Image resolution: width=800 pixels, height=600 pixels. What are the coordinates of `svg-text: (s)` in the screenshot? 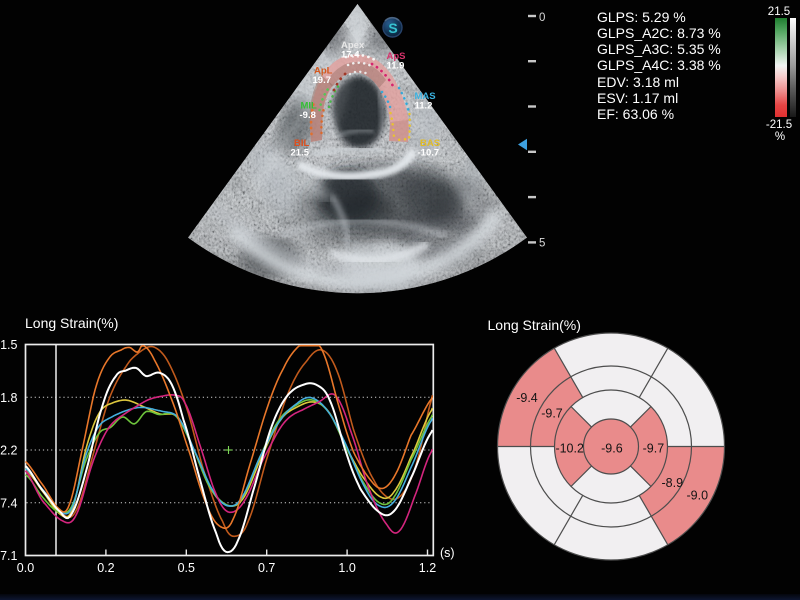 It's located at (447, 553).